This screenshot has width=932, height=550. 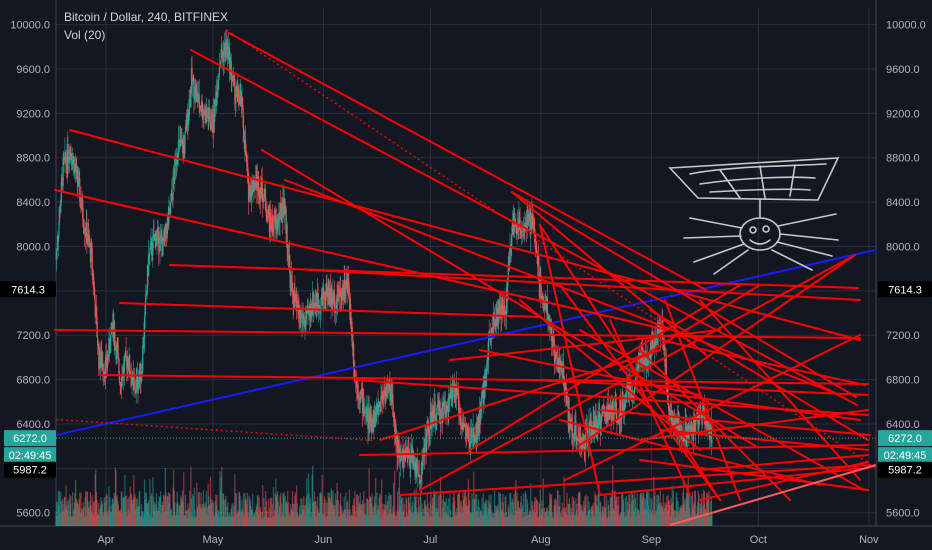 What do you see at coordinates (905, 439) in the screenshot?
I see `last-price-right-label: 6272.0` at bounding box center [905, 439].